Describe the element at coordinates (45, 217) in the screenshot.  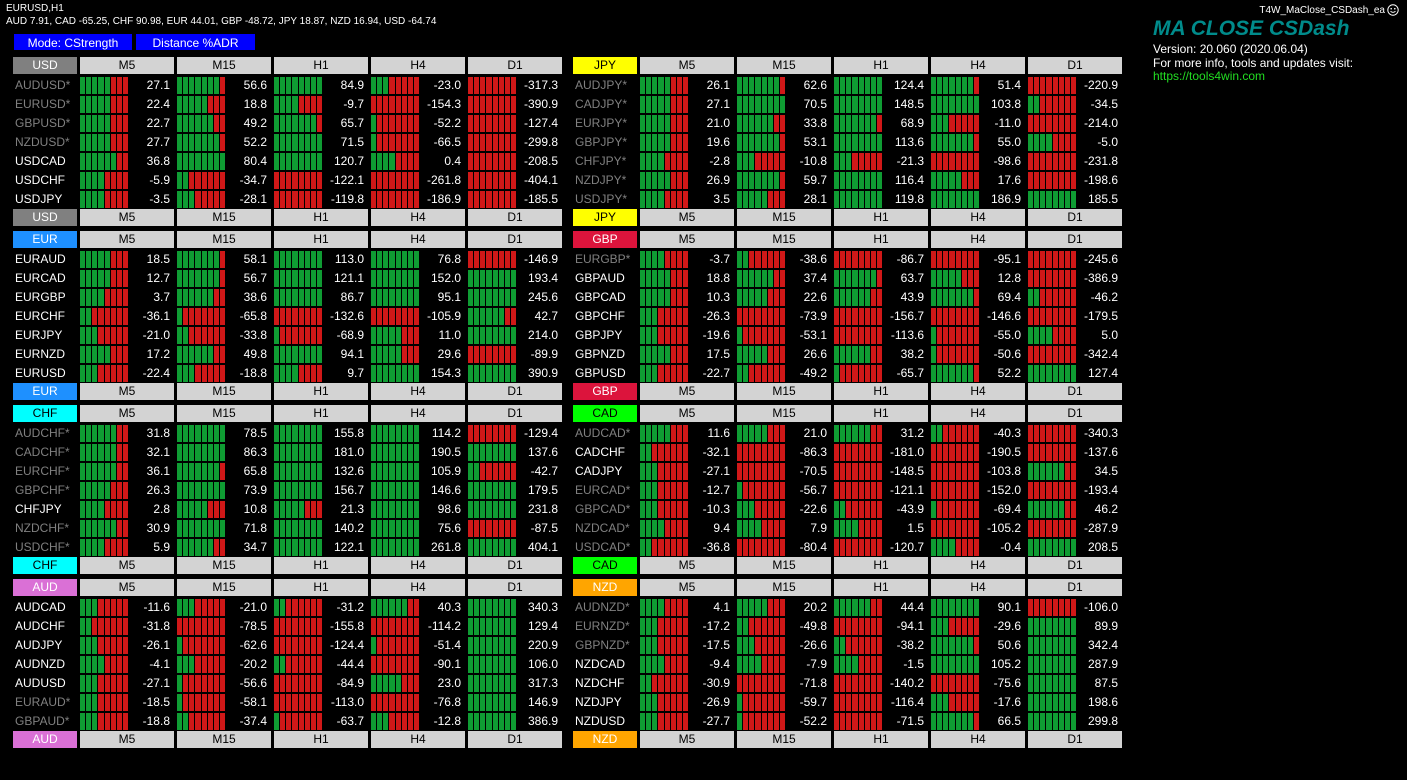
I see `currency-footer-usd: USD` at that location.